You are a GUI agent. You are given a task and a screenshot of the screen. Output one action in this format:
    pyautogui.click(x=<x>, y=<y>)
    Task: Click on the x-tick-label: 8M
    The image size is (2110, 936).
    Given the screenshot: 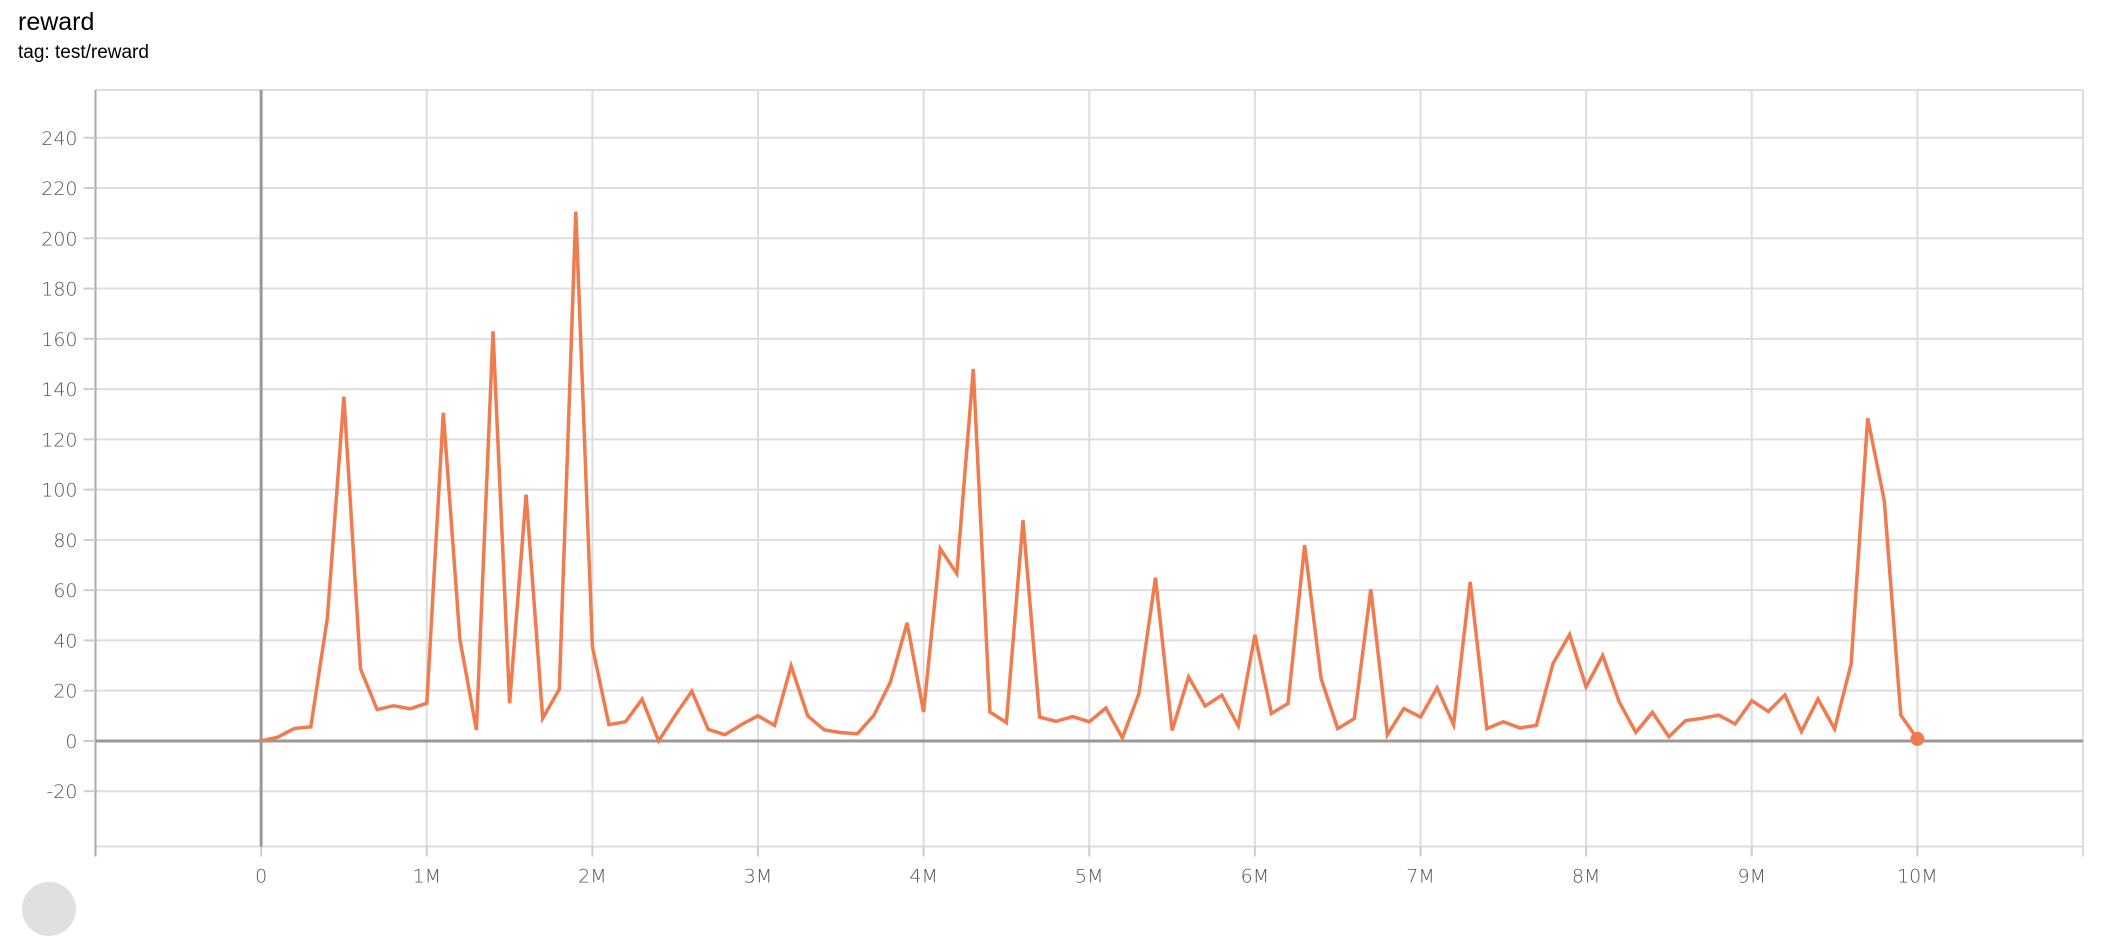 What is the action you would take?
    pyautogui.click(x=1586, y=877)
    